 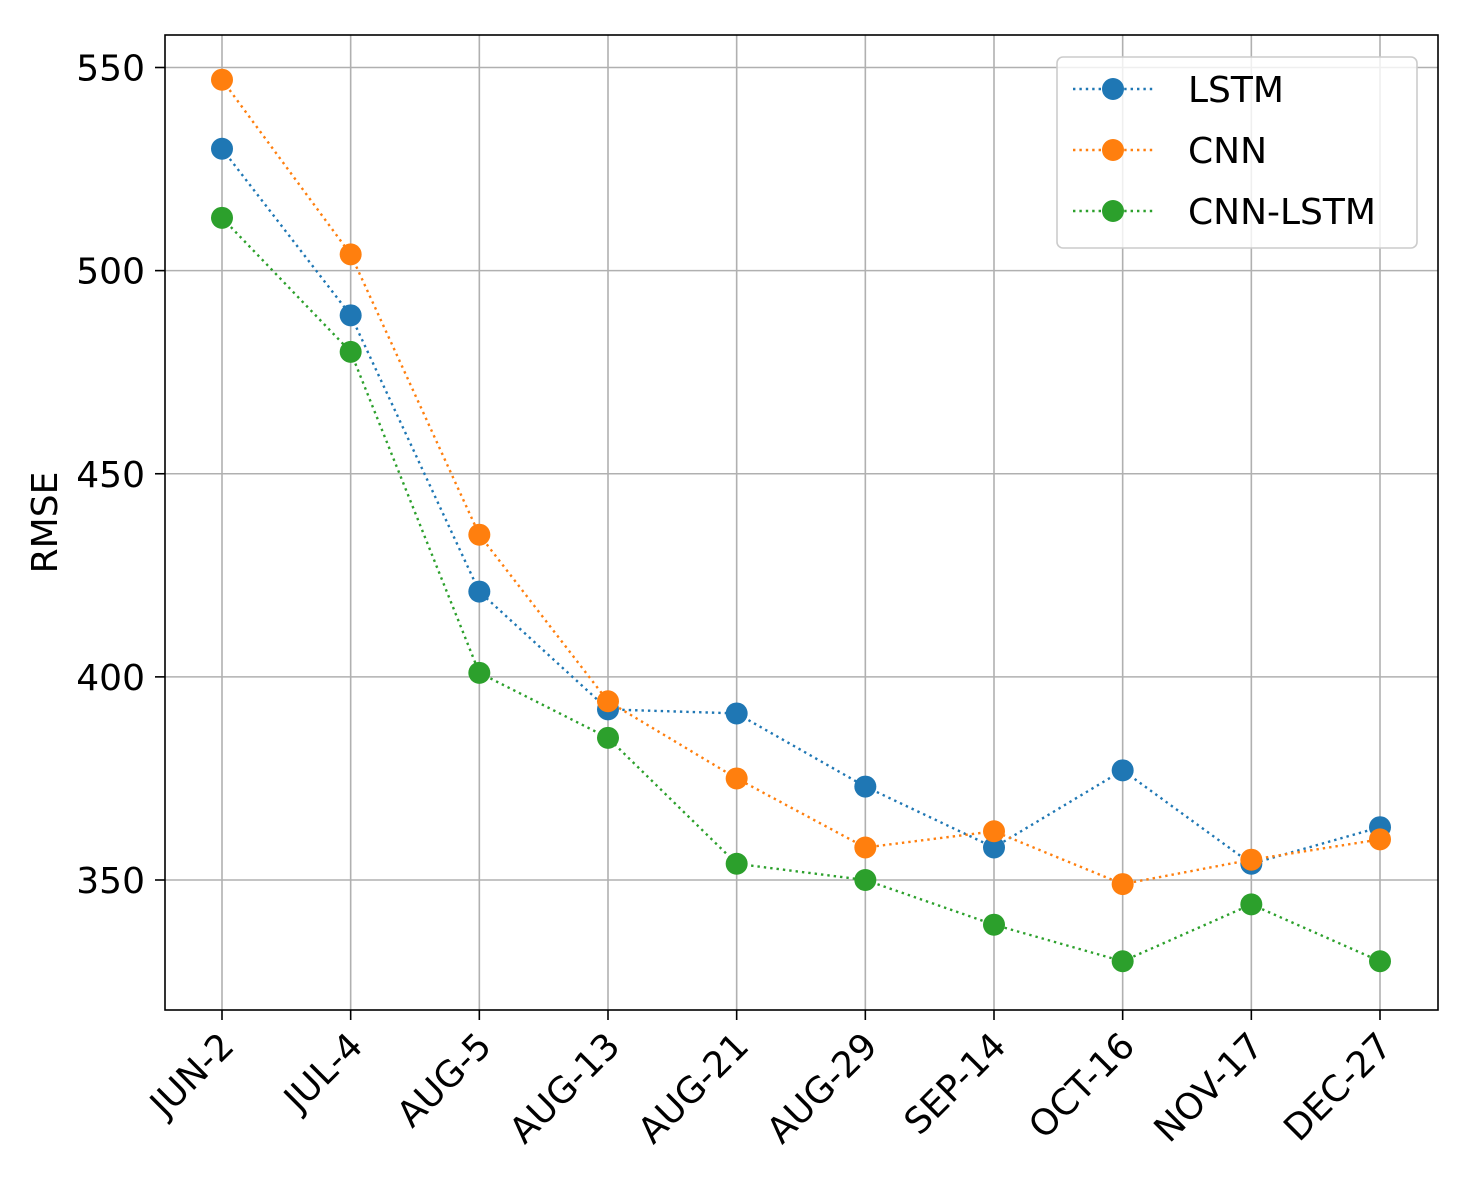 What do you see at coordinates (110, 881) in the screenshot?
I see `y-tick-label: 350` at bounding box center [110, 881].